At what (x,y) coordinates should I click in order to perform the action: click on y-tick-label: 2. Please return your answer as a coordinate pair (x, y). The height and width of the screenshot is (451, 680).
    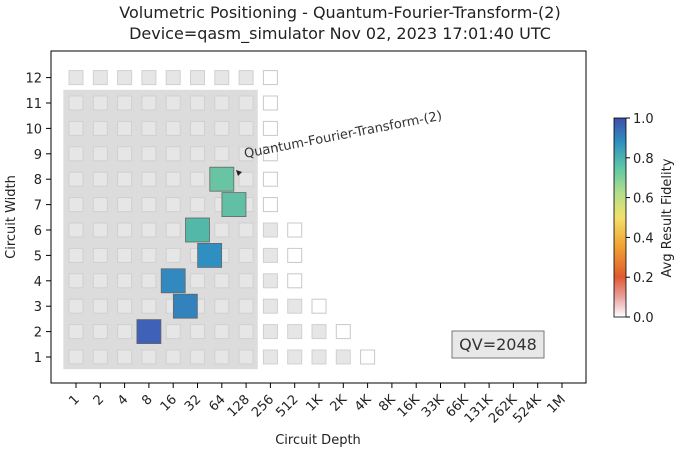
    Looking at the image, I should click on (38, 333).